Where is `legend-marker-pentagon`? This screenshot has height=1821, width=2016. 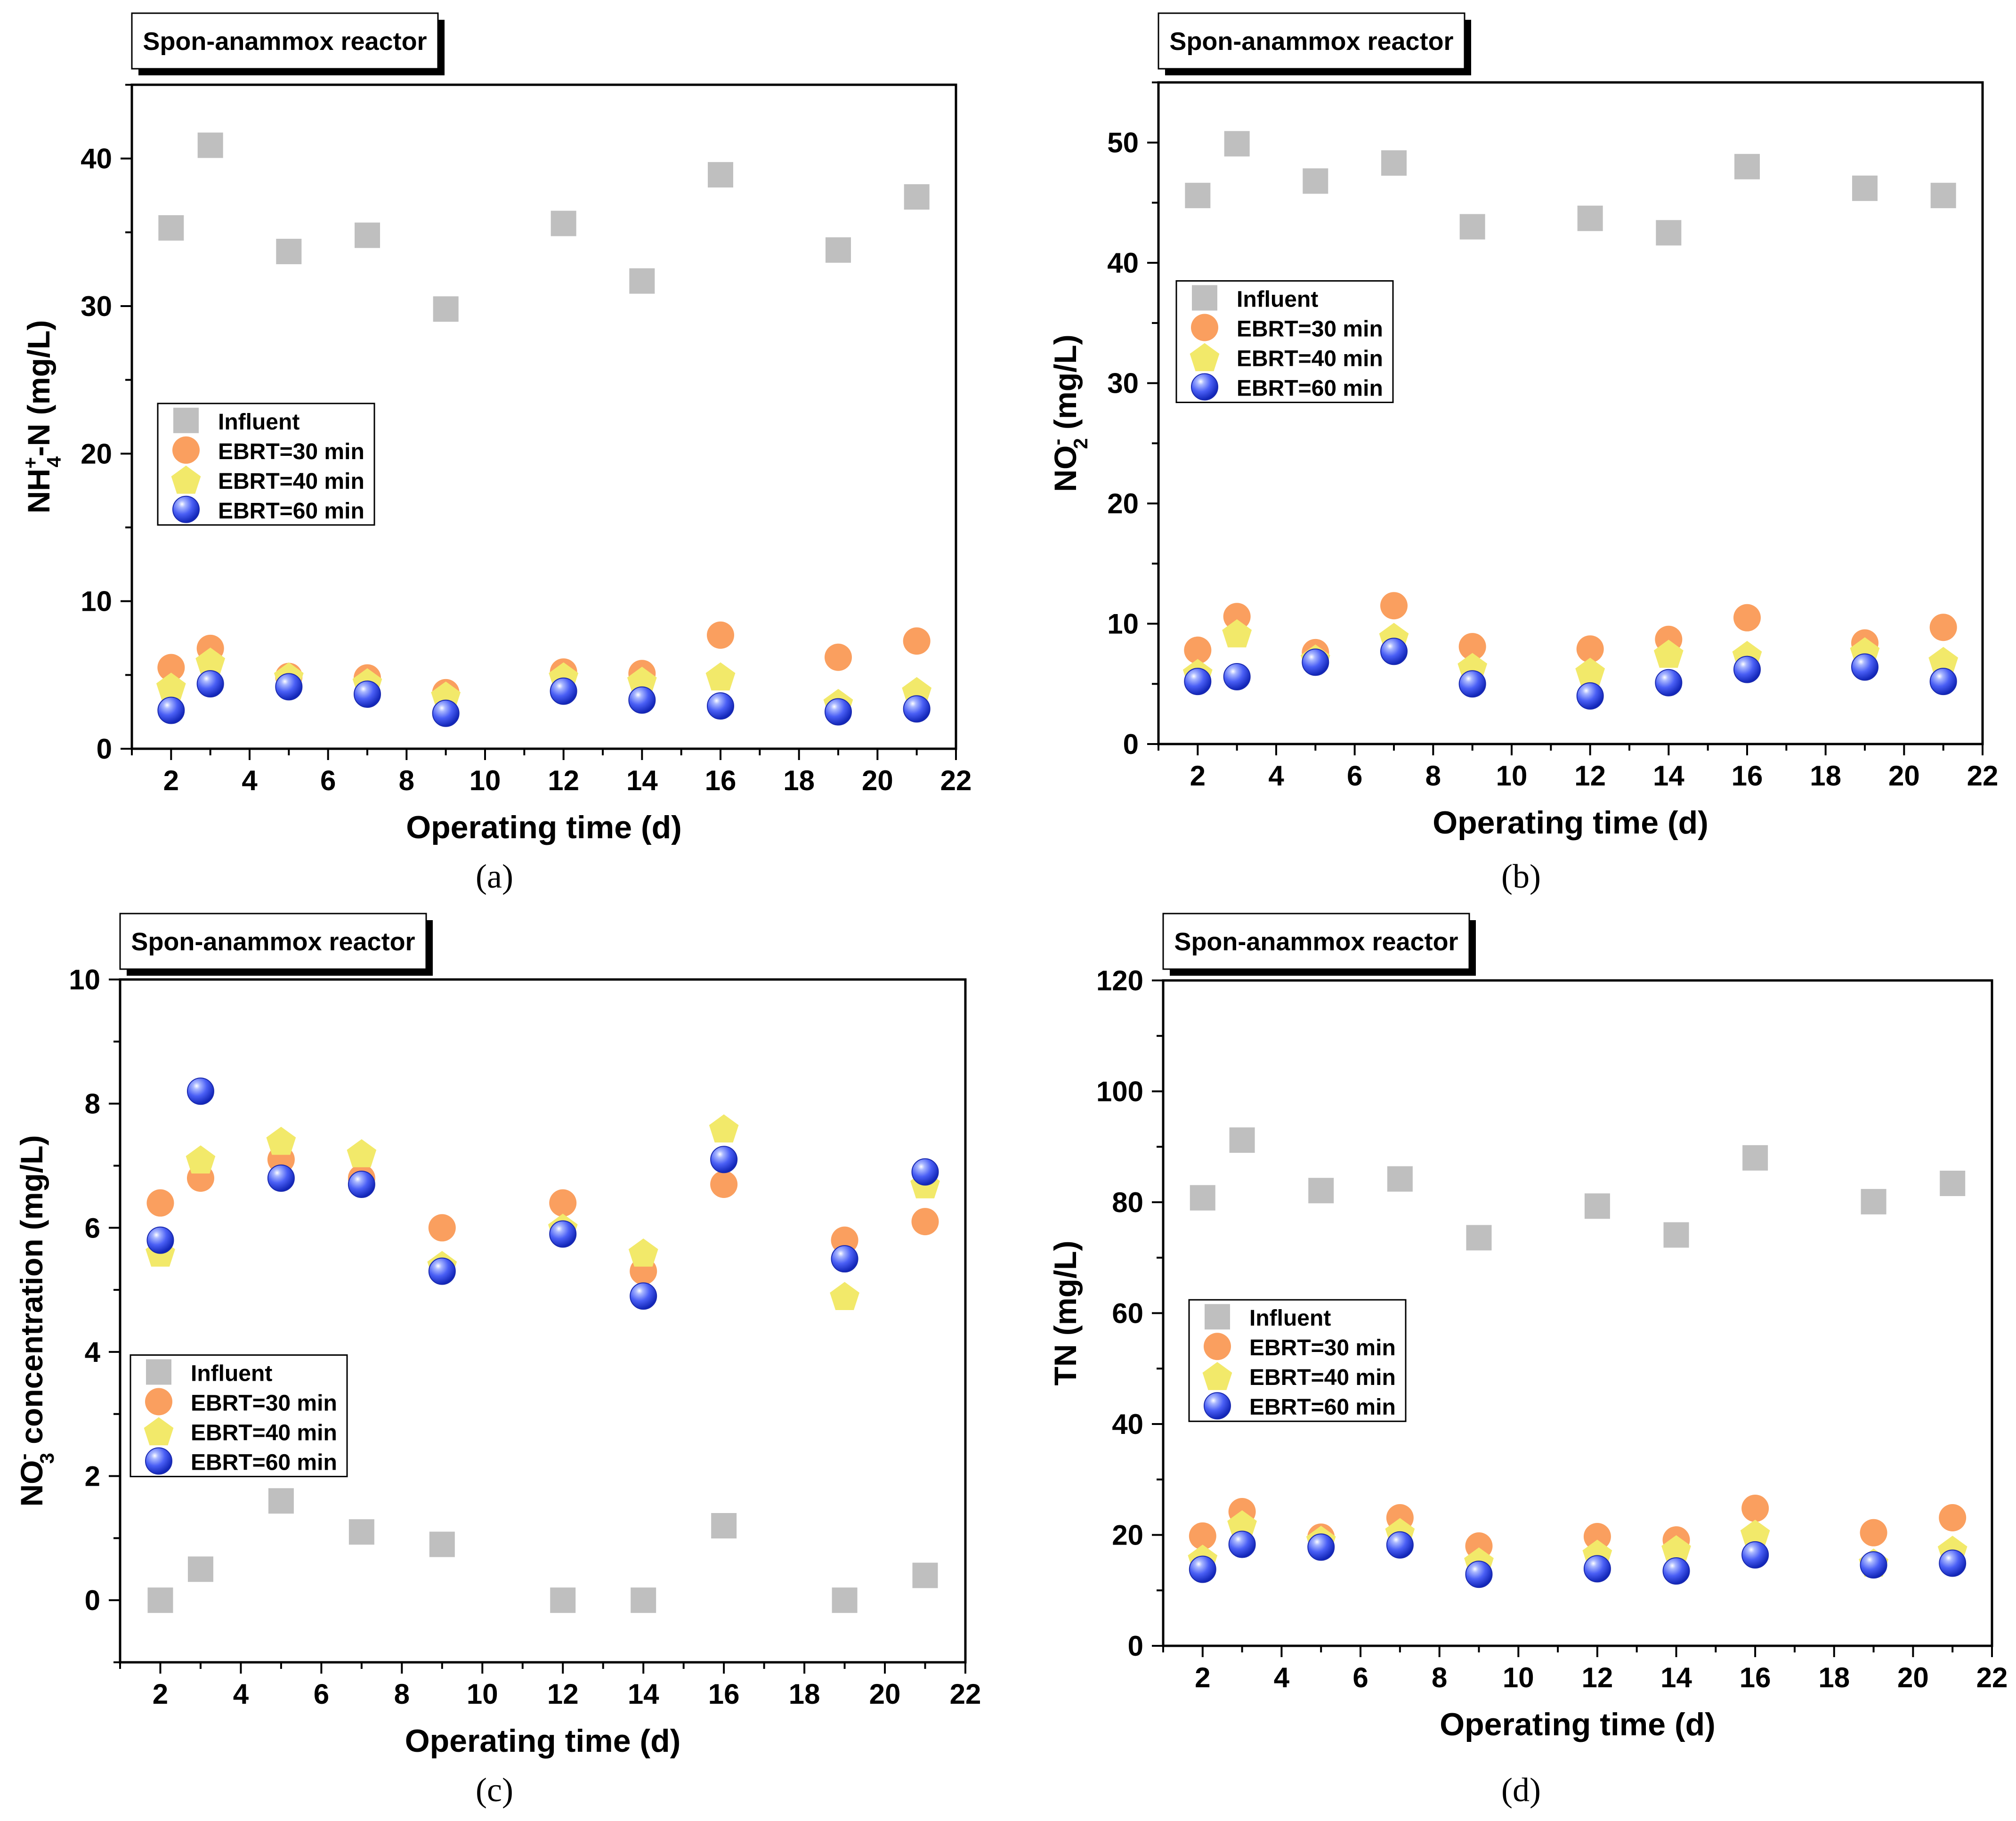 legend-marker-pentagon is located at coordinates (186, 479).